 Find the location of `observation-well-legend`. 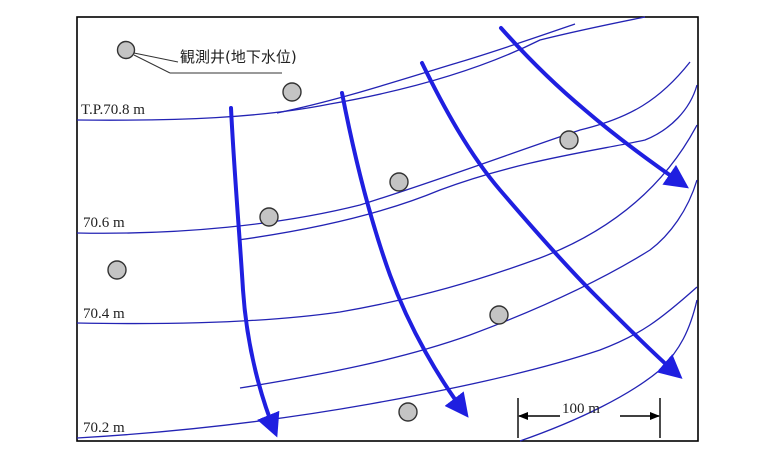

observation-well-legend is located at coordinates (126, 50).